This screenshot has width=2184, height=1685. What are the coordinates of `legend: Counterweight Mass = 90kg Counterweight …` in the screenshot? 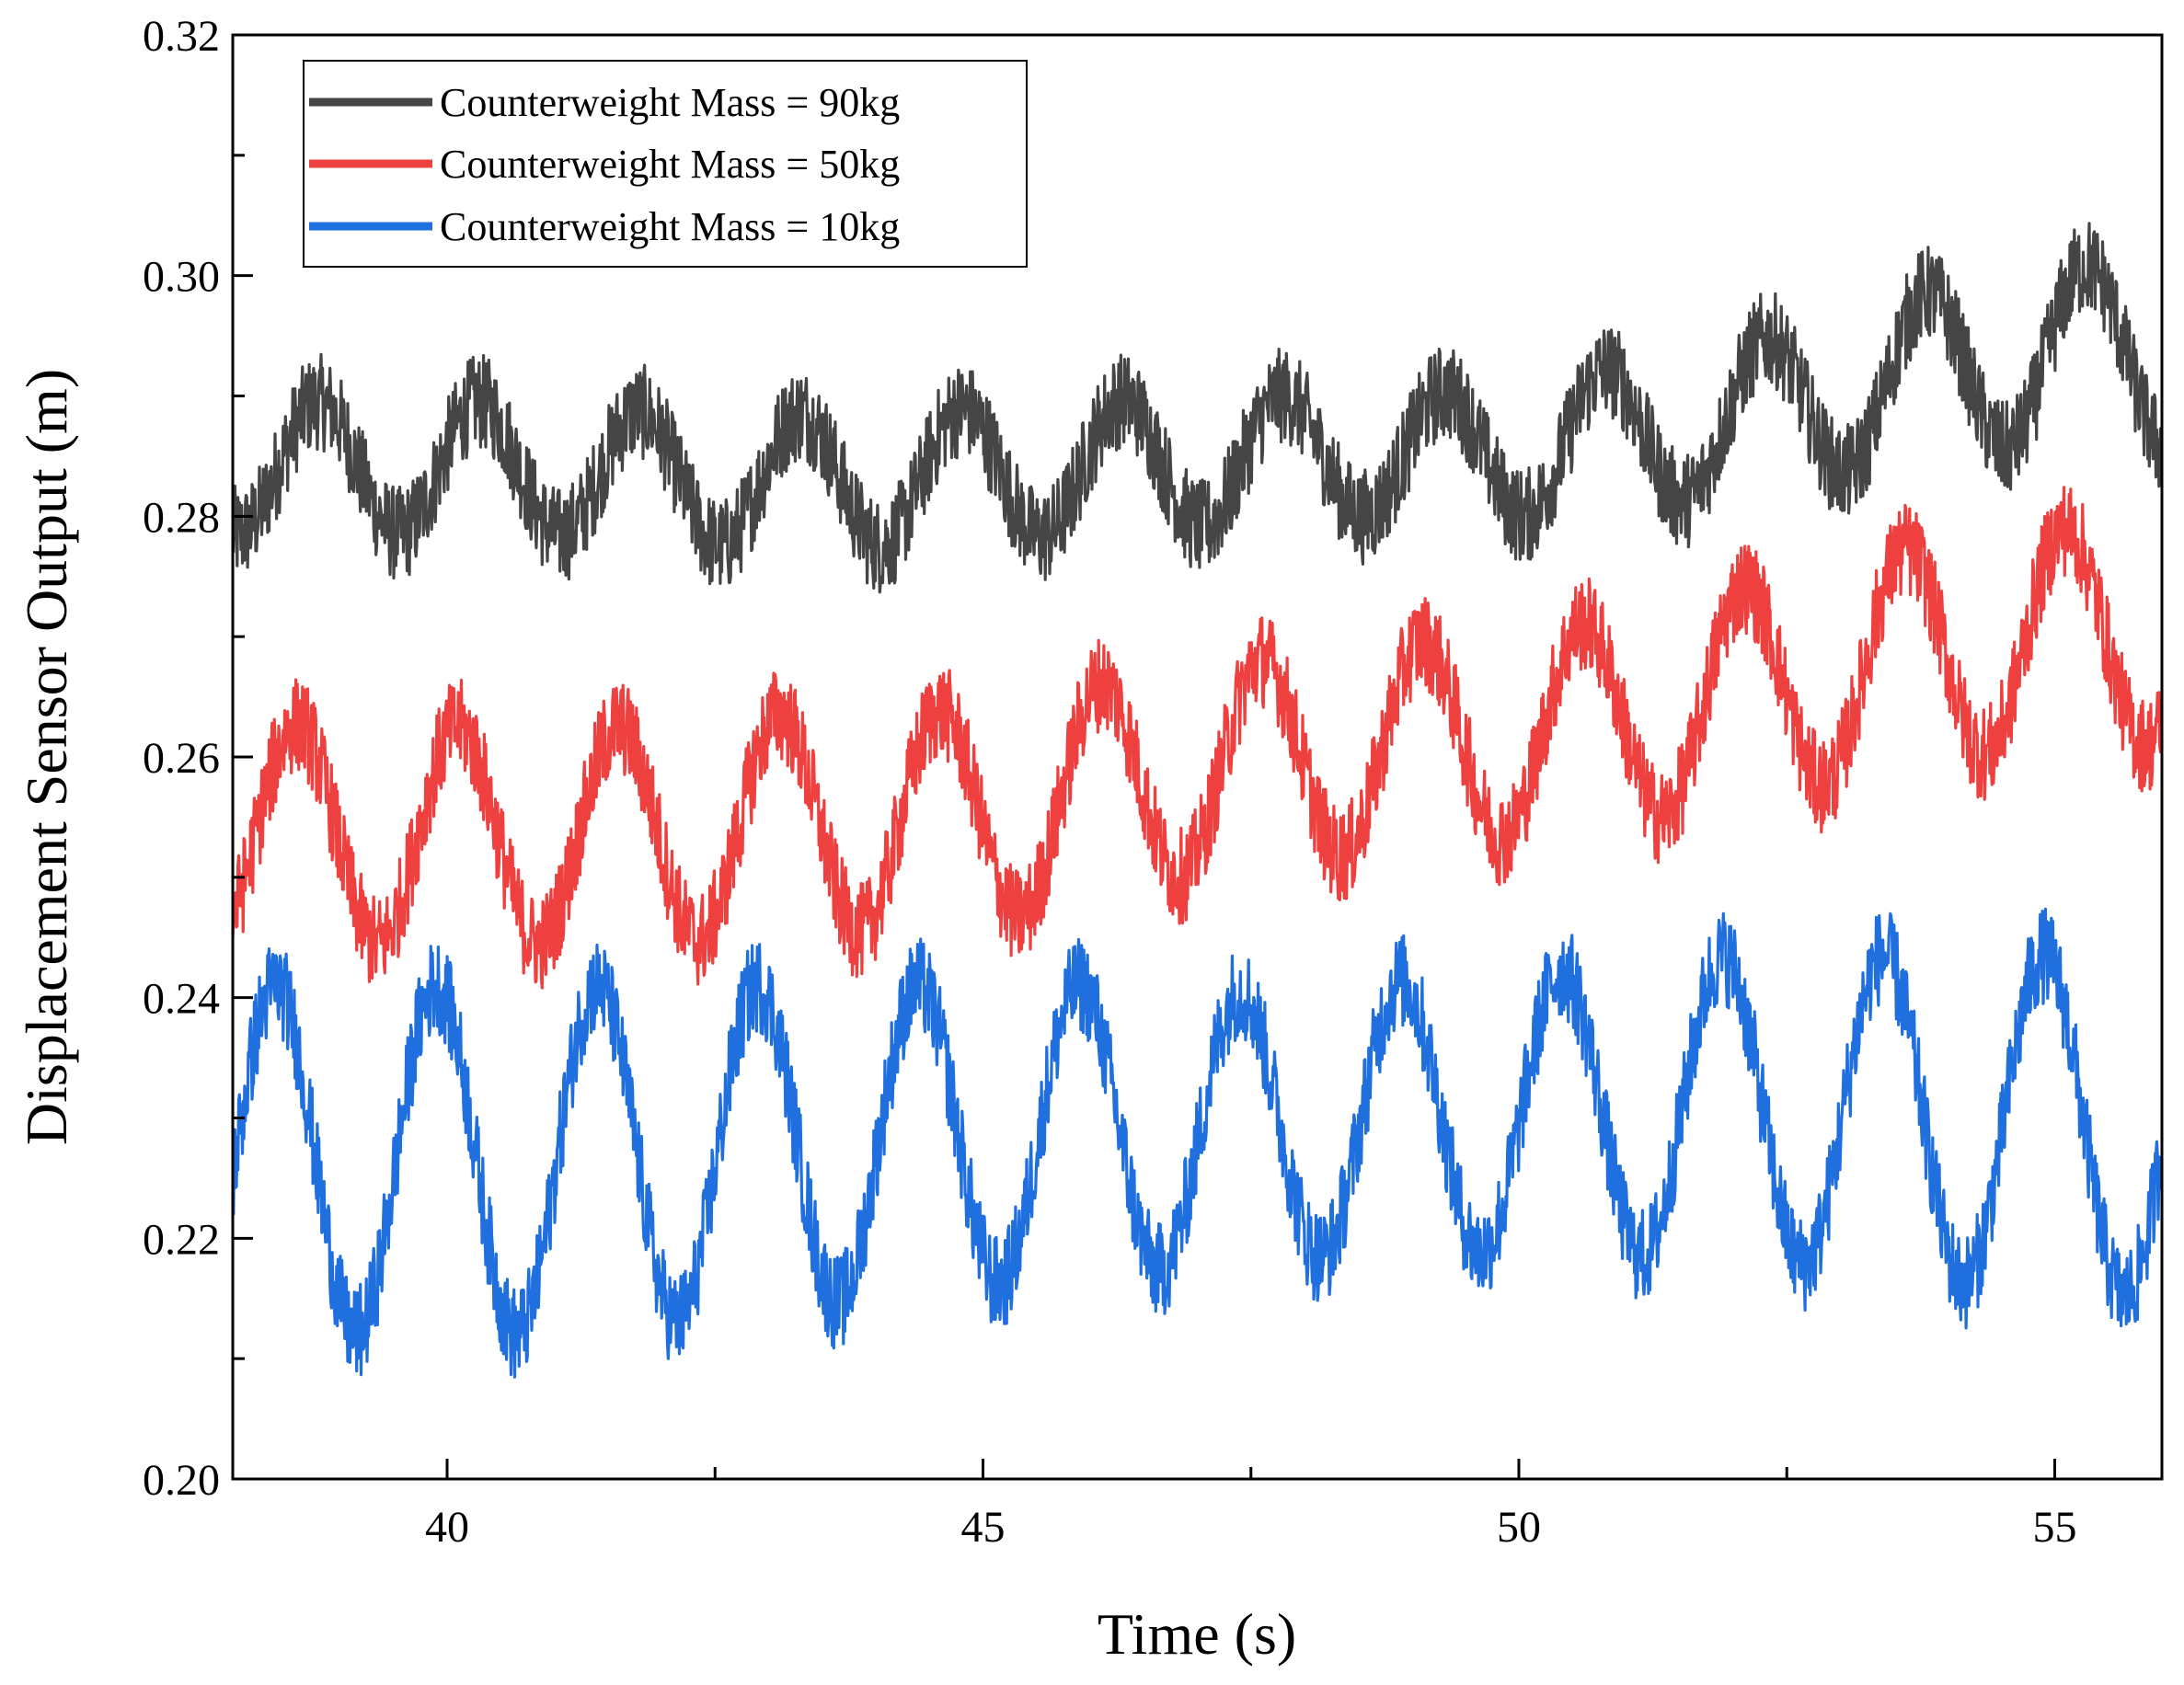 It's located at (665, 164).